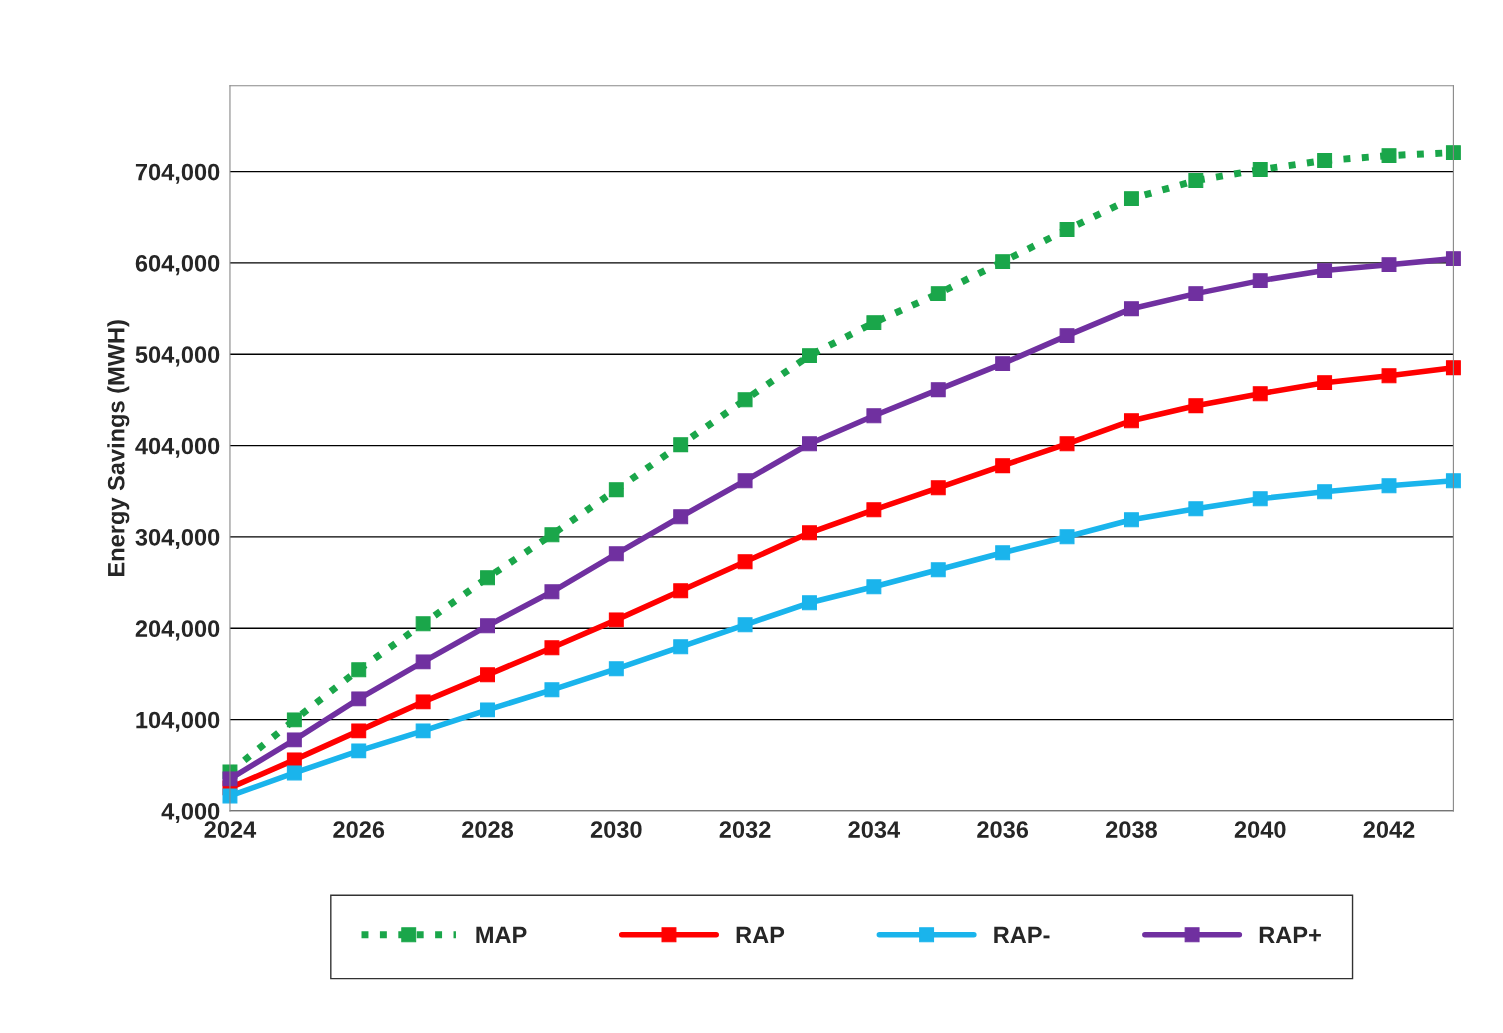 The width and height of the screenshot is (1503, 1033). What do you see at coordinates (178, 721) in the screenshot?
I see `y-tick-label: 104,000` at bounding box center [178, 721].